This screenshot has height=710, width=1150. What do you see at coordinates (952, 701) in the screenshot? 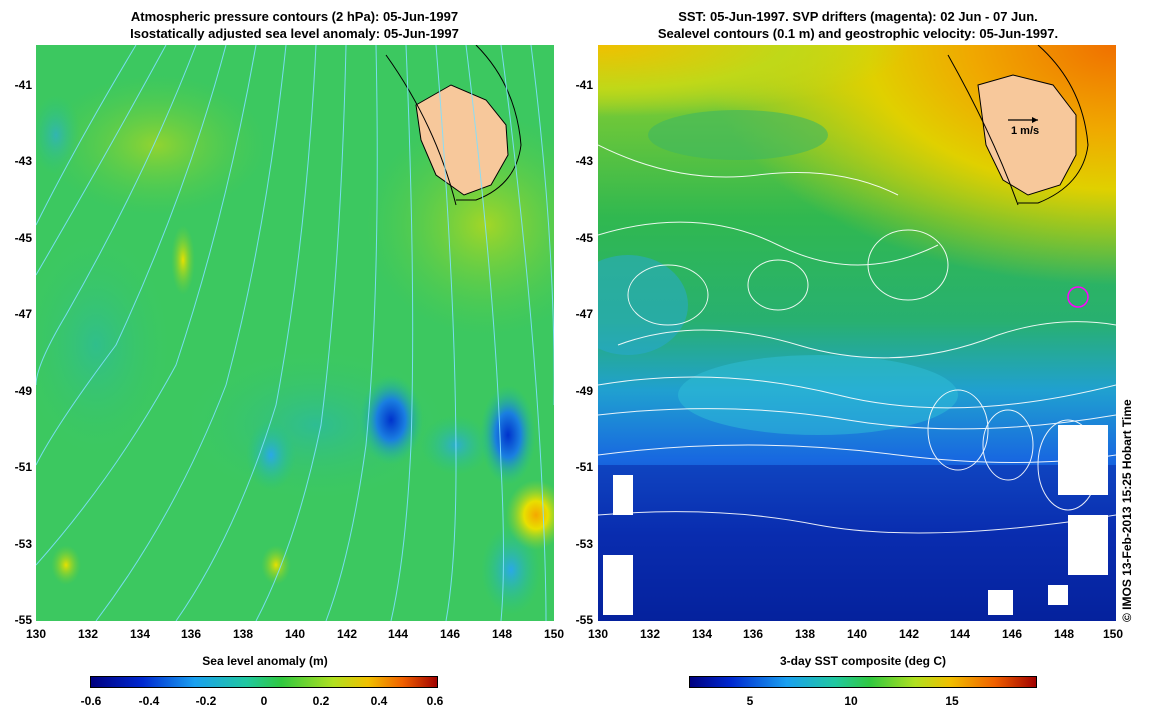
I see `right-cb-tick: 15` at bounding box center [952, 701].